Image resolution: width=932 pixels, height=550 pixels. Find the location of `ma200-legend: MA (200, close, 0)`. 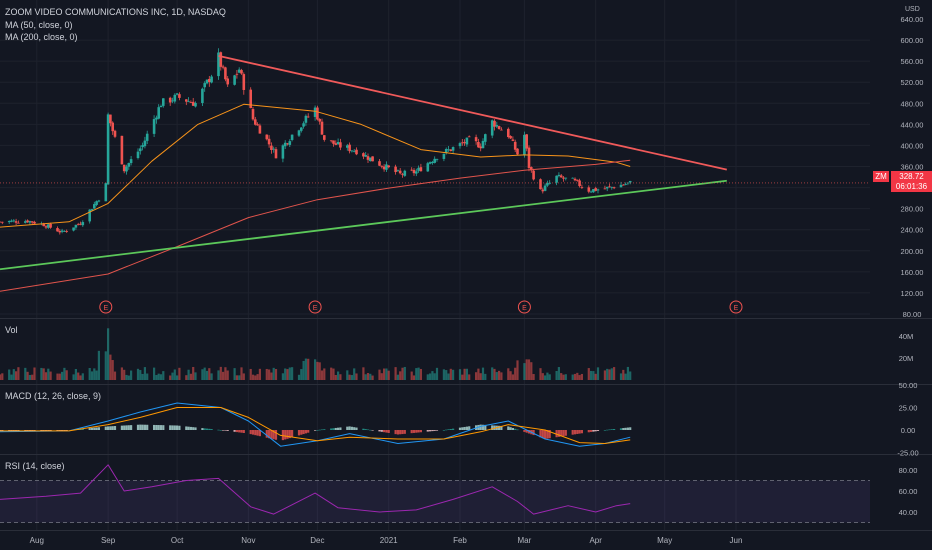

ma200-legend: MA (200, close, 0) is located at coordinates (41, 37).